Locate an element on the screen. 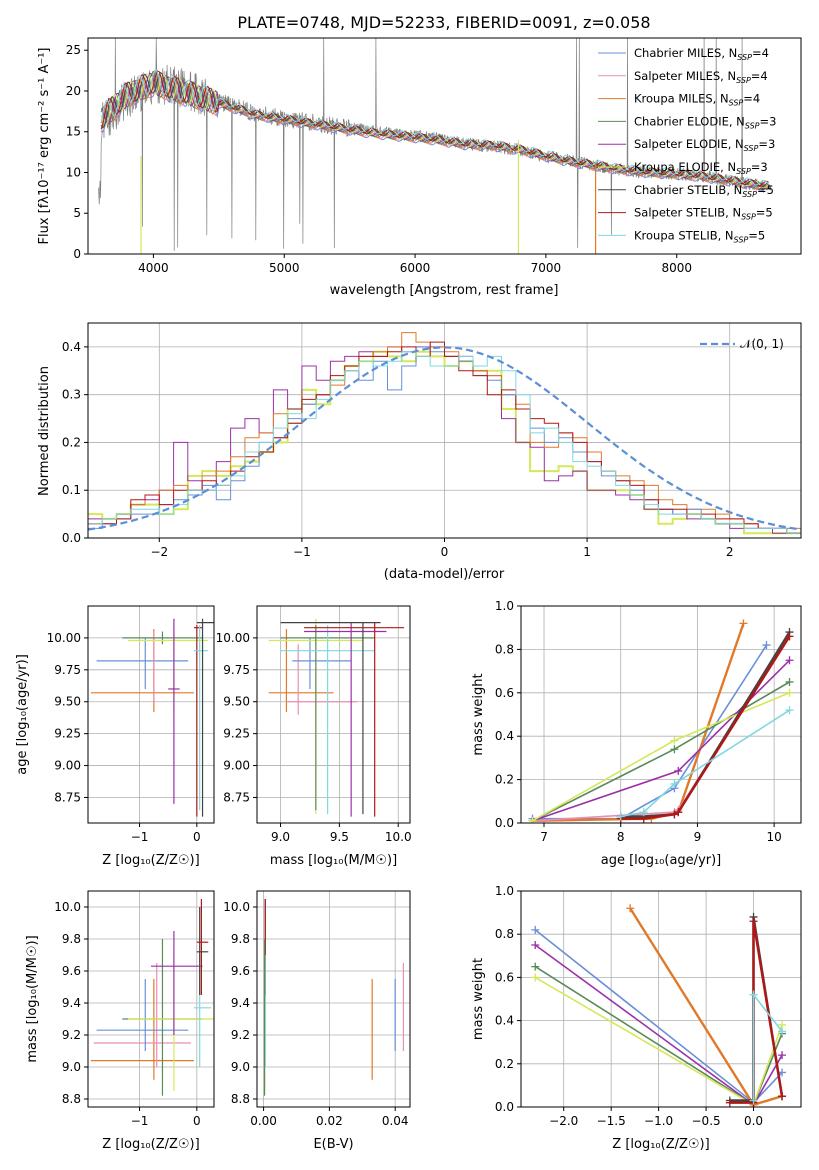 Image resolution: width=819 pixels, height=1170 pixels. x-tick-label: 10 is located at coordinates (774, 837).